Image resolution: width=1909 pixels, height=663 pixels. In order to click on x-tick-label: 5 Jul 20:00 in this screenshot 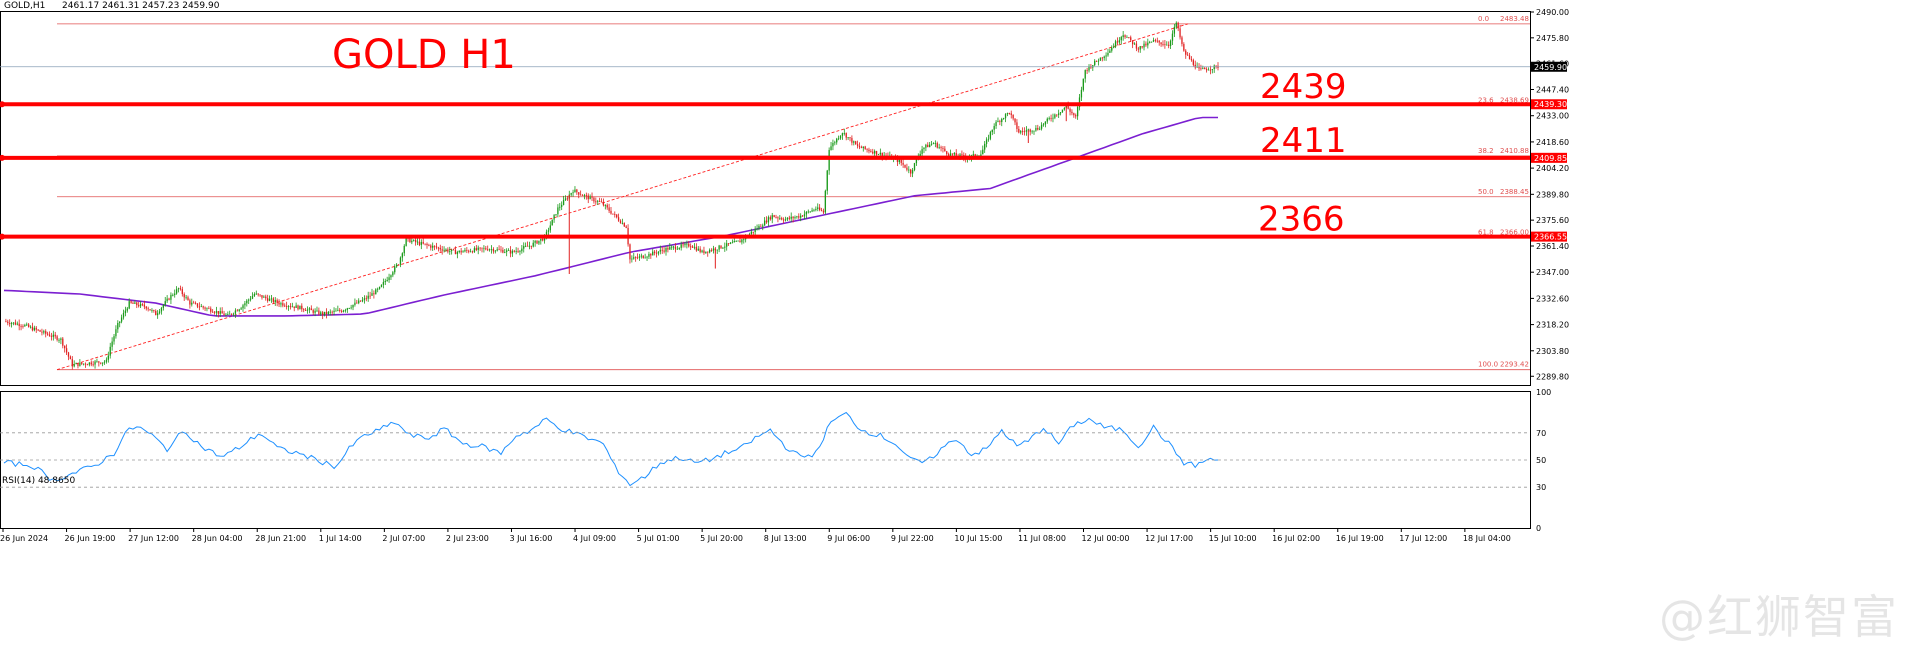, I will do `click(721, 538)`.